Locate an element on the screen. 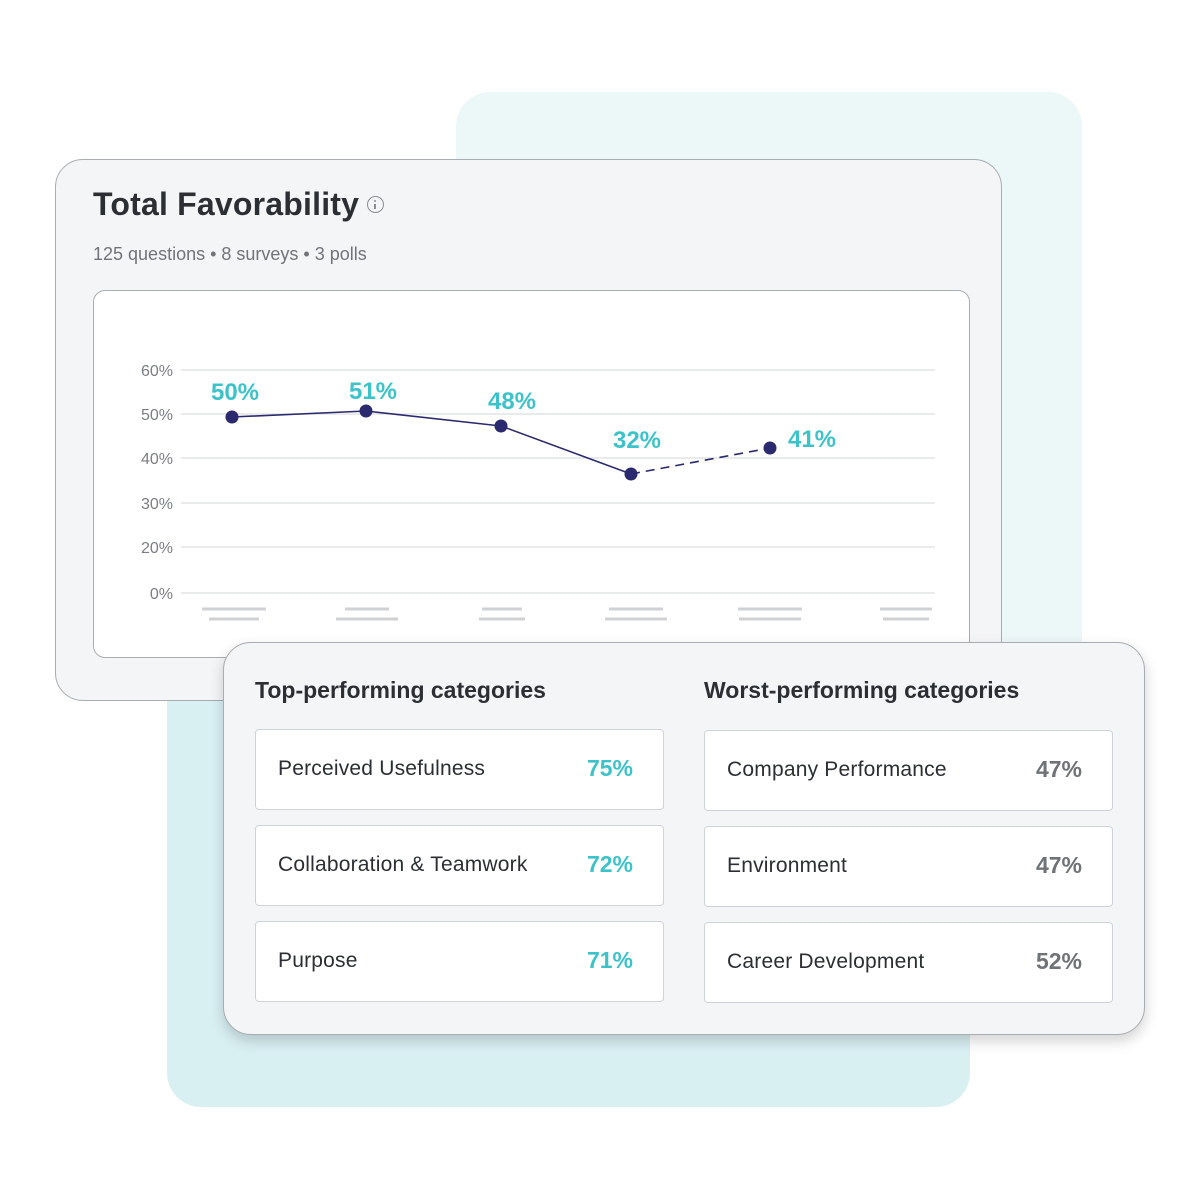  data-label: 32% is located at coordinates (637, 440).